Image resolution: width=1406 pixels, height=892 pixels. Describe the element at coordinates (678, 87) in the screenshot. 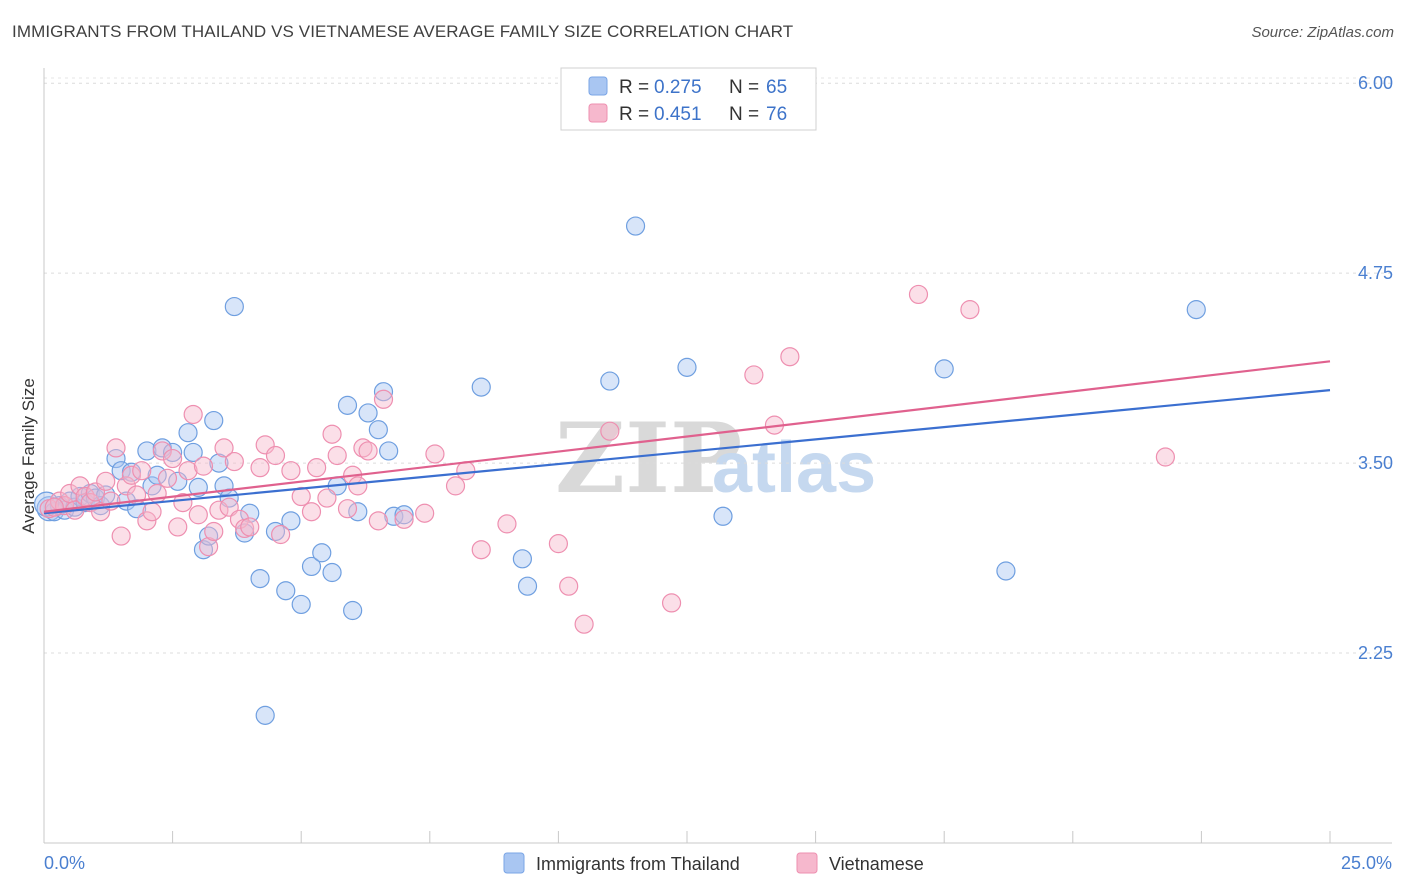

I see `legend-r-value-1: 0.275` at that location.